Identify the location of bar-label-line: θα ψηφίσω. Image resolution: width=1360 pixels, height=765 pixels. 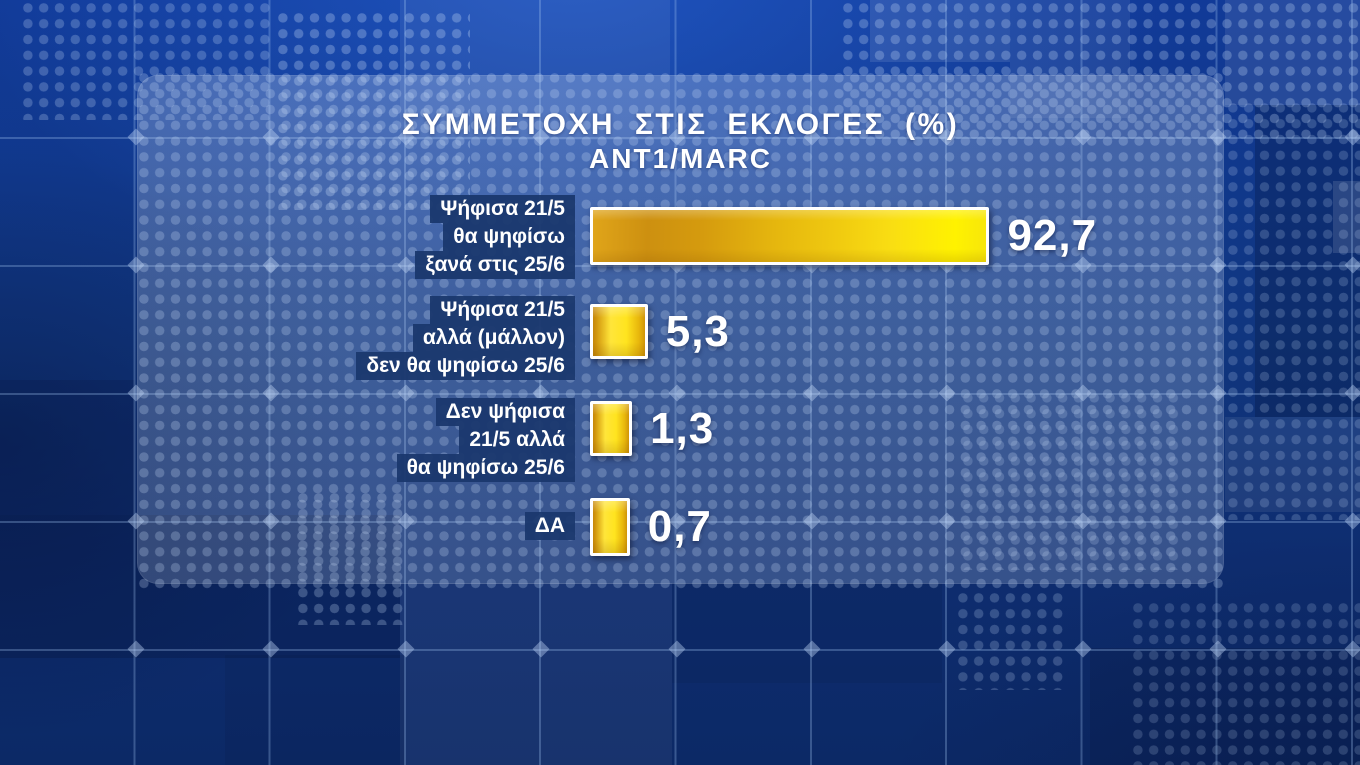
(509, 237).